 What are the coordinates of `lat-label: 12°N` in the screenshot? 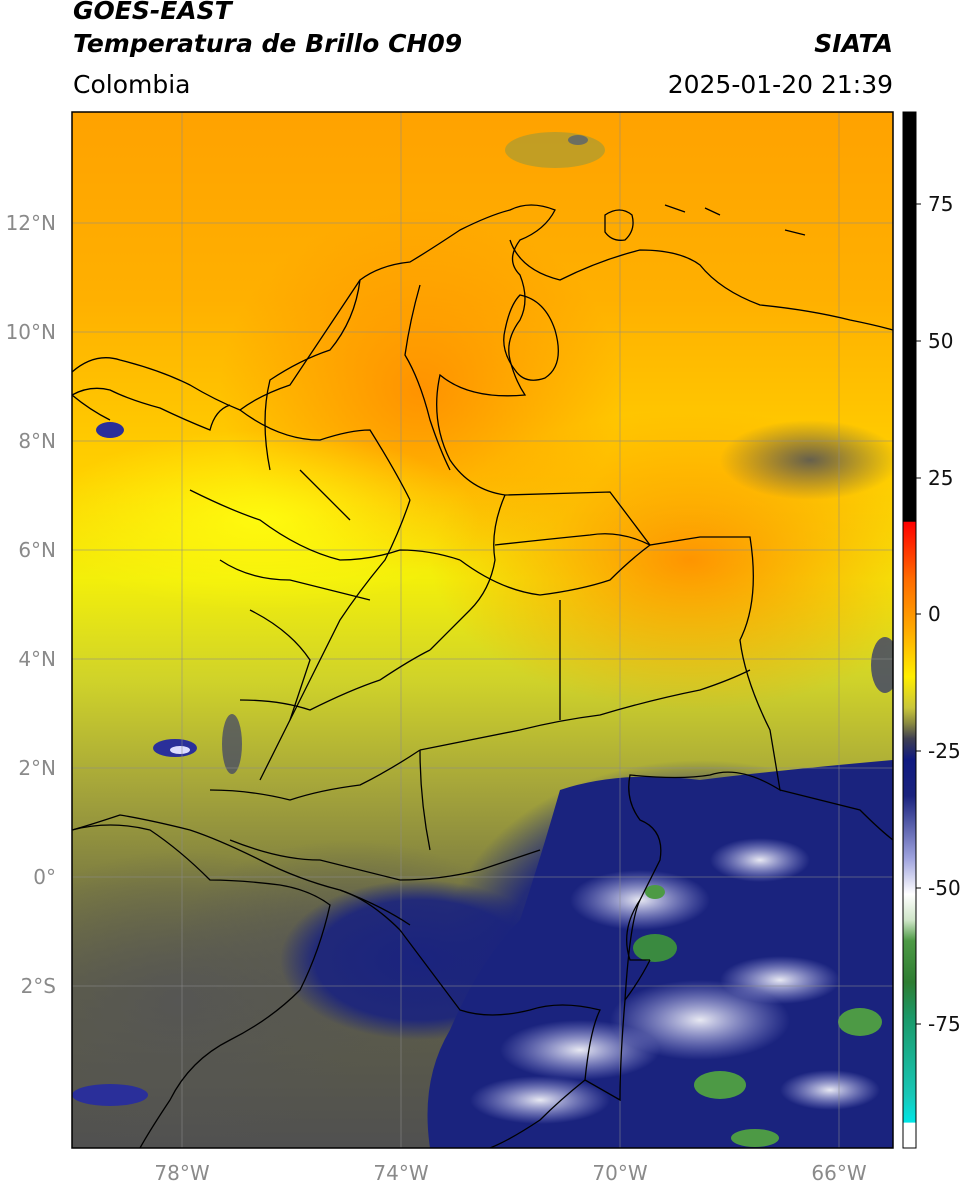 It's located at (31, 223).